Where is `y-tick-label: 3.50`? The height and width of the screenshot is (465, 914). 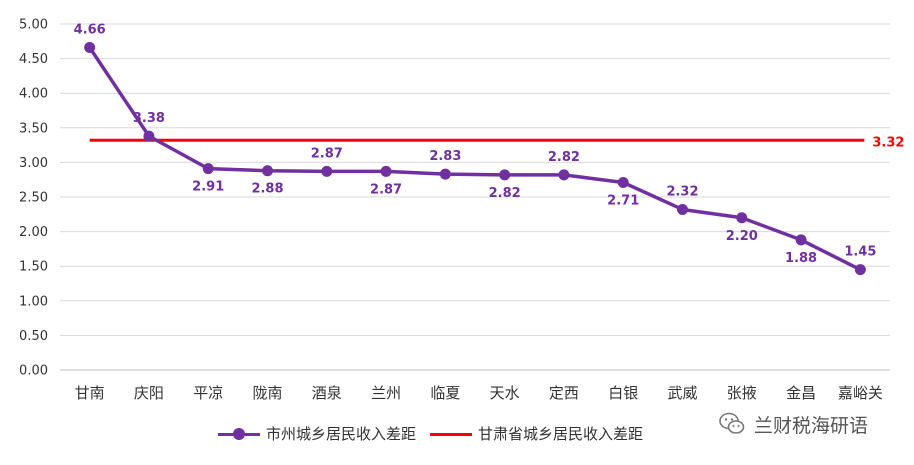
y-tick-label: 3.50 is located at coordinates (33, 128).